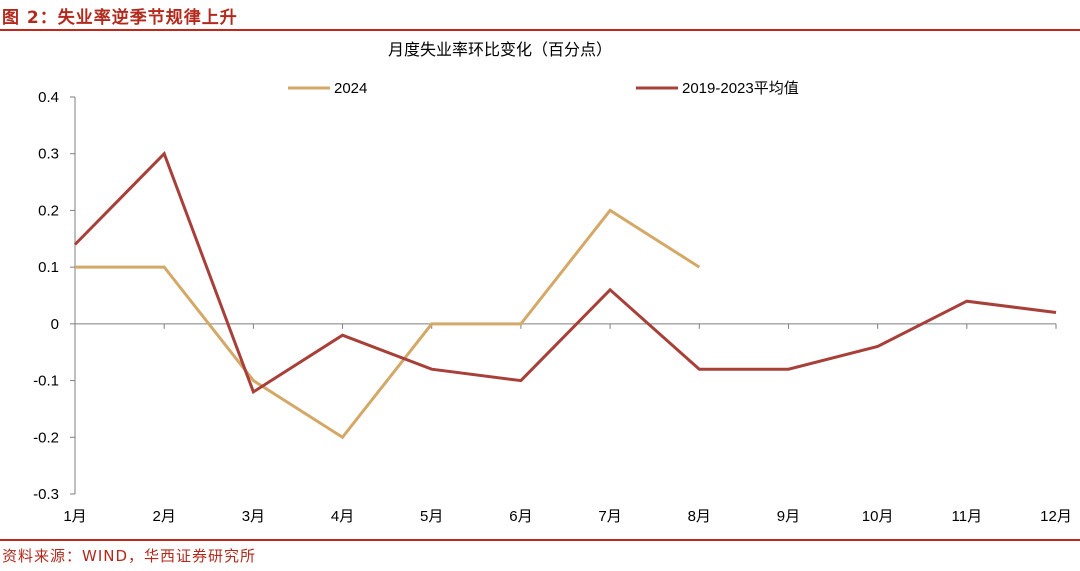  I want to click on y-tick-label: -0.3, so click(46, 494).